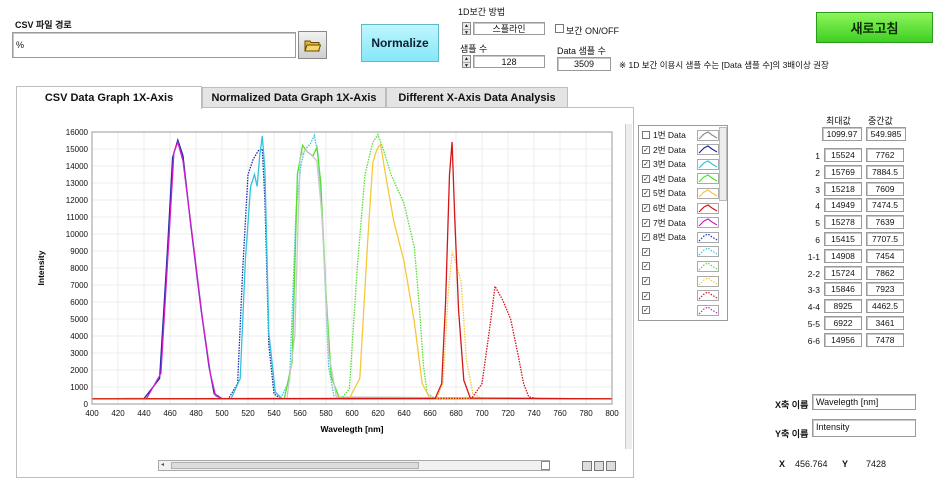 Image resolution: width=941 pixels, height=489 pixels. I want to click on legend-item: ✓ 3번 Data, so click(681, 164).